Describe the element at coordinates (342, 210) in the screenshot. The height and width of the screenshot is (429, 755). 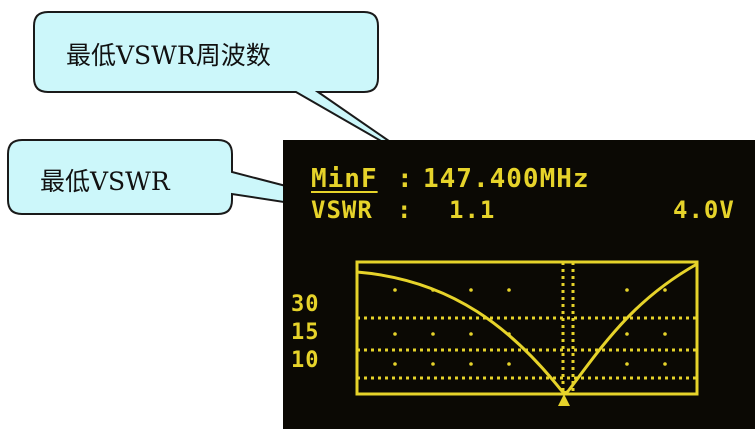
I see `vswr-label: VSWR` at that location.